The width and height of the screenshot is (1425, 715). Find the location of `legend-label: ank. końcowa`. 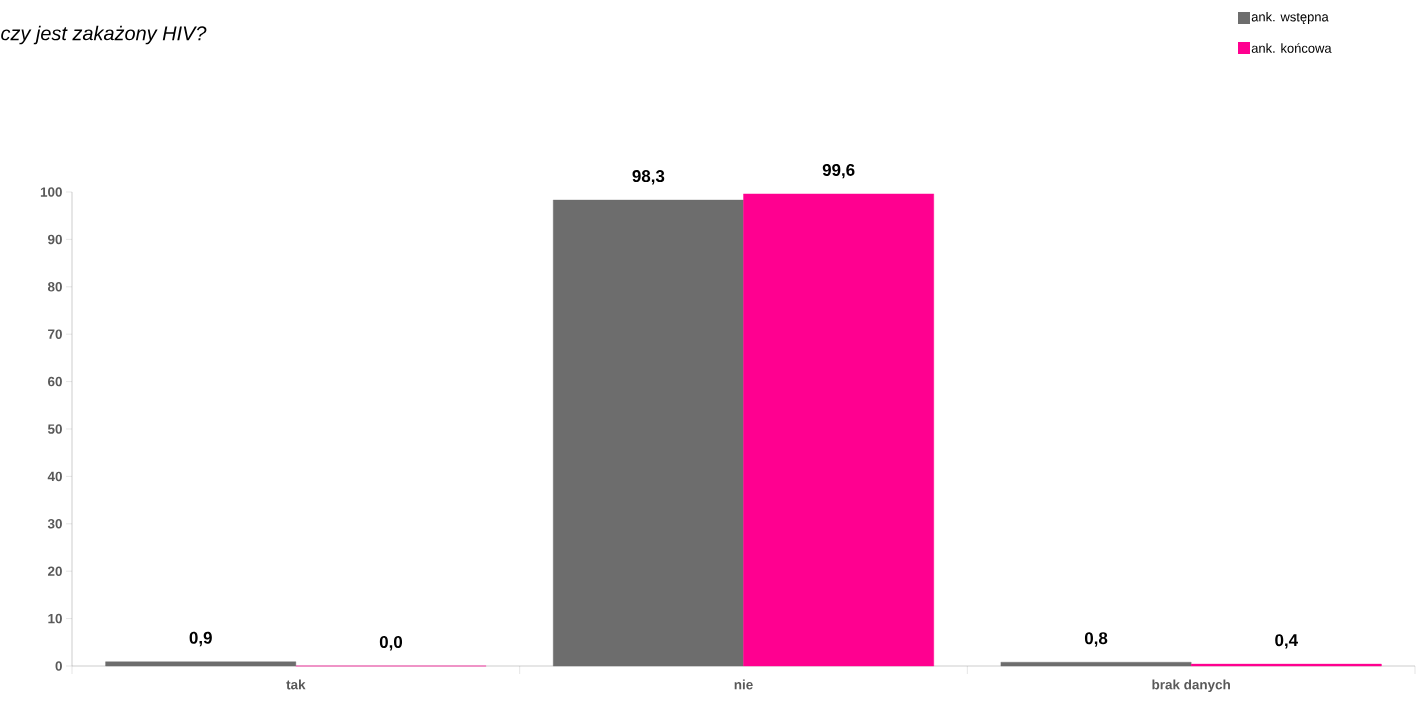

legend-label: ank. końcowa is located at coordinates (1291, 48).